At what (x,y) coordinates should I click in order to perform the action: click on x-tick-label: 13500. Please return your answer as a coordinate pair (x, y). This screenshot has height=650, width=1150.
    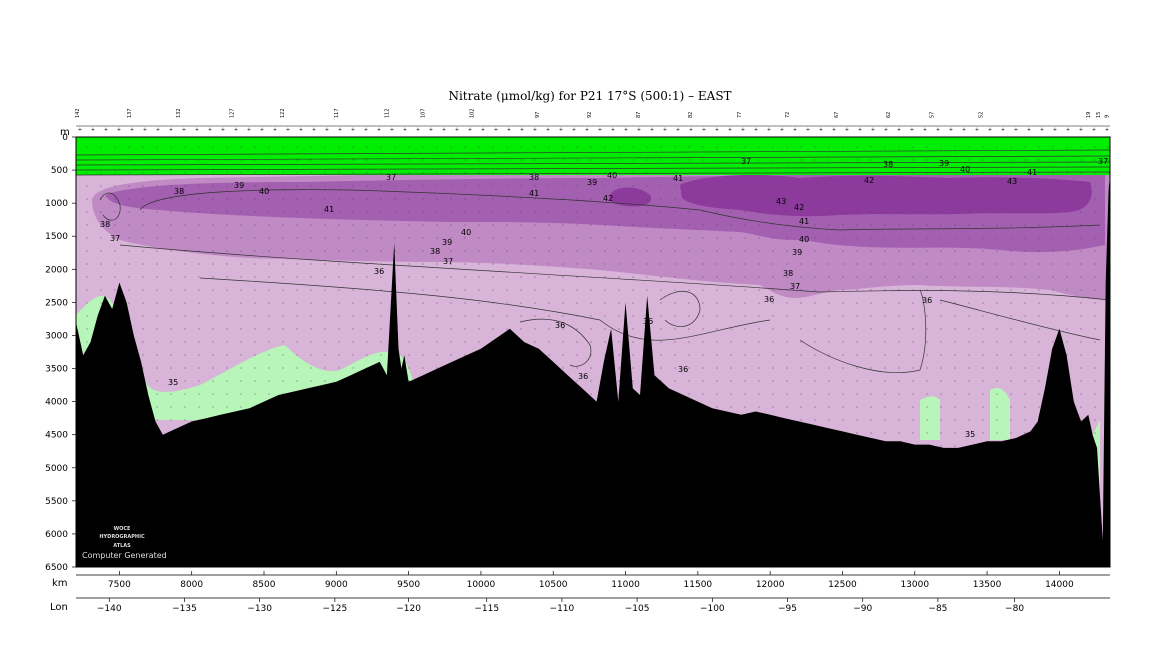
    Looking at the image, I should click on (987, 585).